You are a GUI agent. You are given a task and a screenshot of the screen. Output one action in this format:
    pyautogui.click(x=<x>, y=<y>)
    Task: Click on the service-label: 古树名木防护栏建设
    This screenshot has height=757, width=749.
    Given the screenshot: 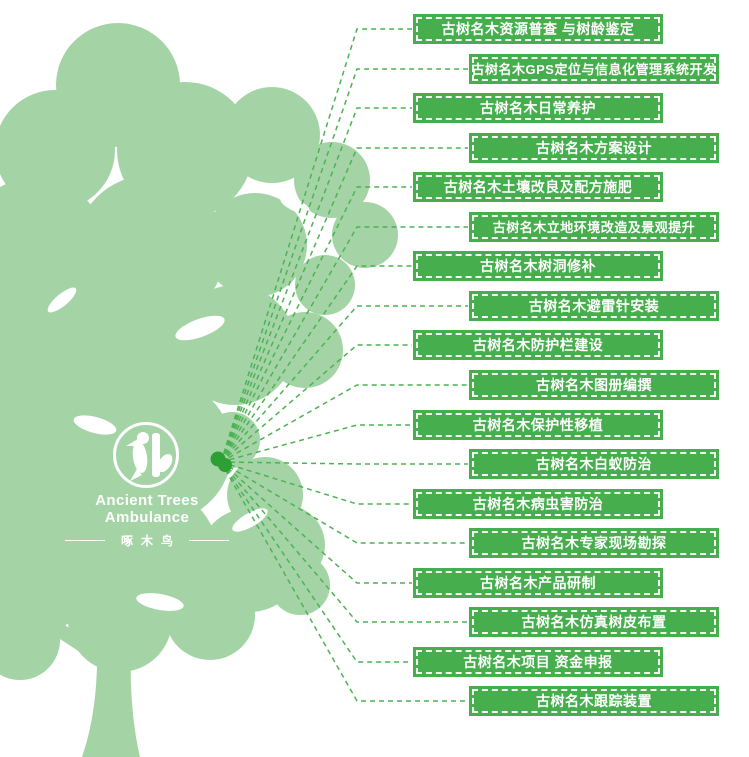 What is the action you would take?
    pyautogui.click(x=538, y=345)
    